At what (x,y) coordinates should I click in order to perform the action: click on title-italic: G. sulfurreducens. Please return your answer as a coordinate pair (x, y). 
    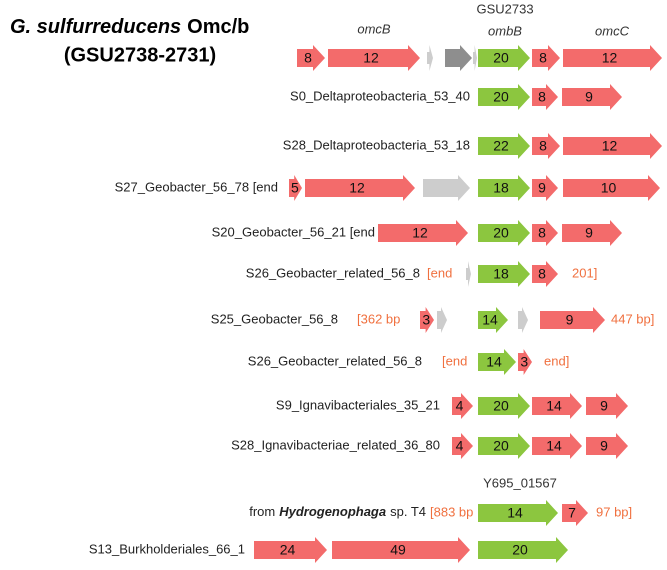
    Looking at the image, I should click on (95, 27).